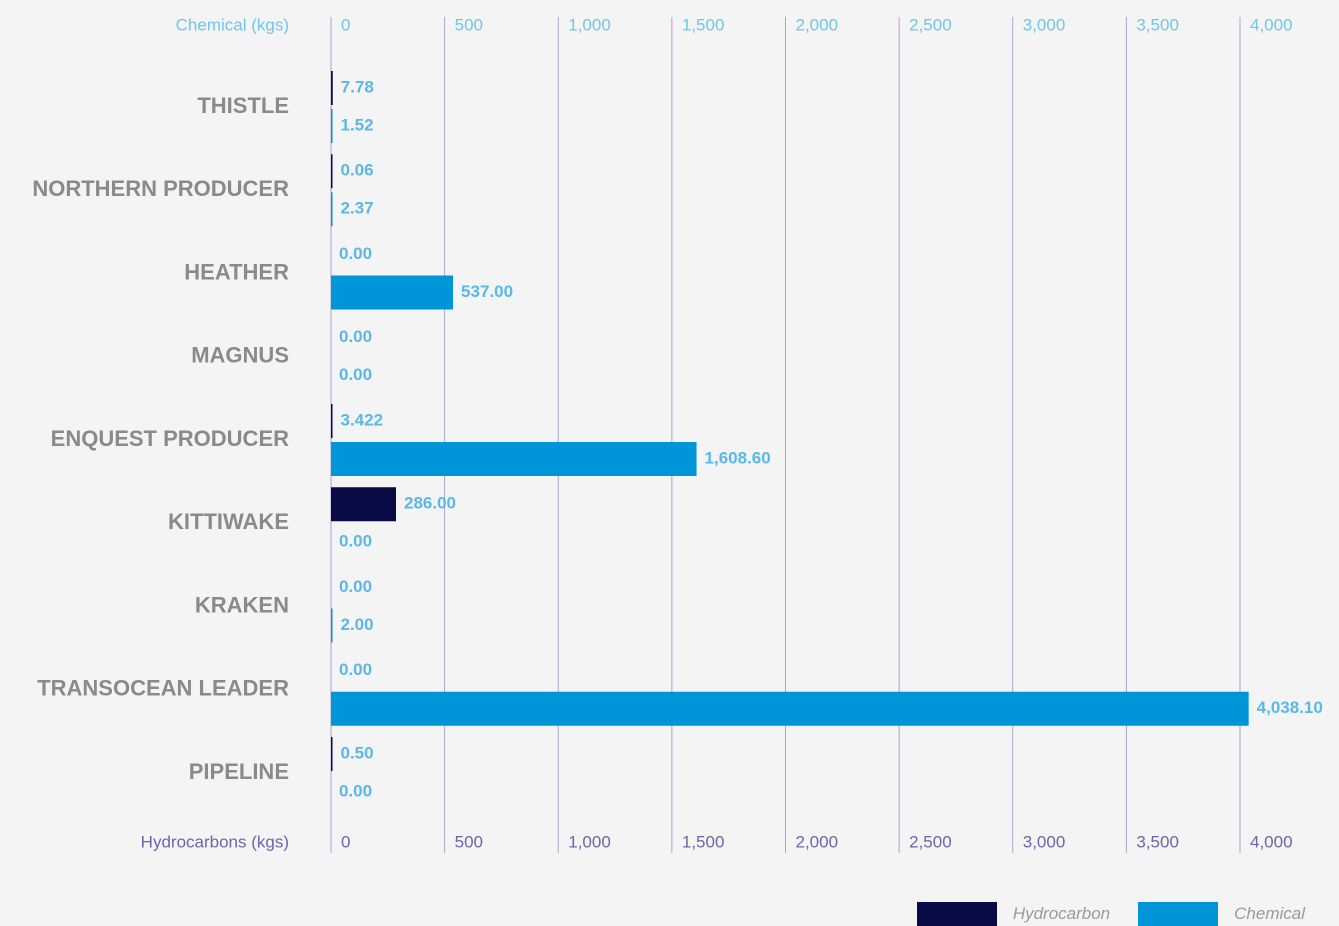  What do you see at coordinates (355, 253) in the screenshot?
I see `value-label-hydrocarbon-heather: 0.00` at bounding box center [355, 253].